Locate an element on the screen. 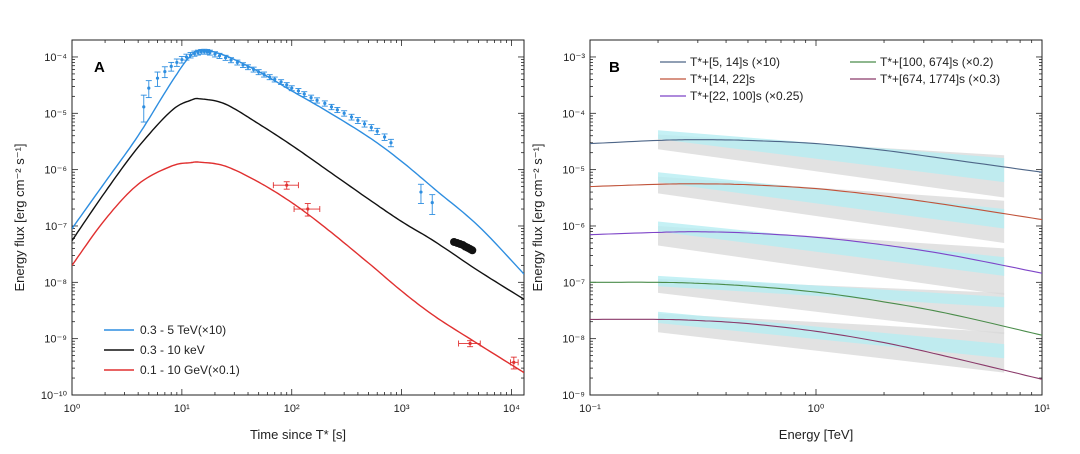 This screenshot has width=1080, height=454. panel-letter: B is located at coordinates (614, 67).